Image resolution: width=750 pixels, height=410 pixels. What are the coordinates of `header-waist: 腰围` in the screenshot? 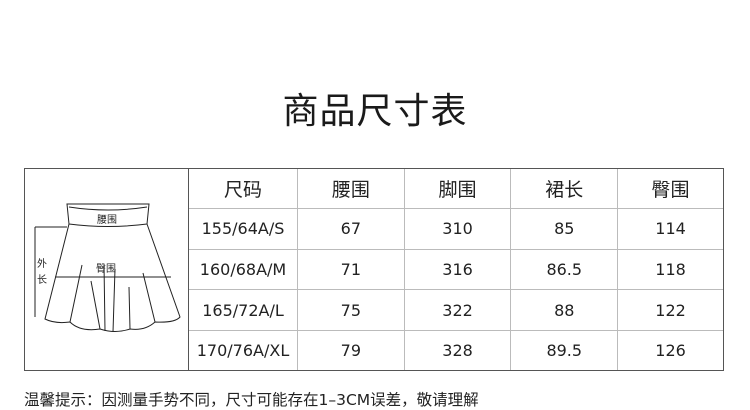 It's located at (351, 189).